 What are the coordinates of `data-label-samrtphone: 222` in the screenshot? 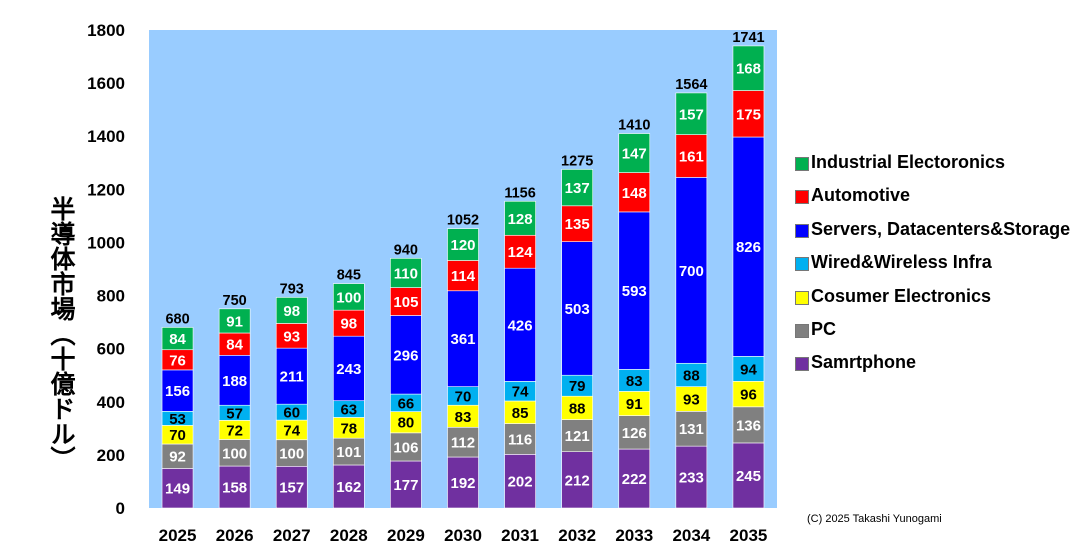 It's located at (634, 479).